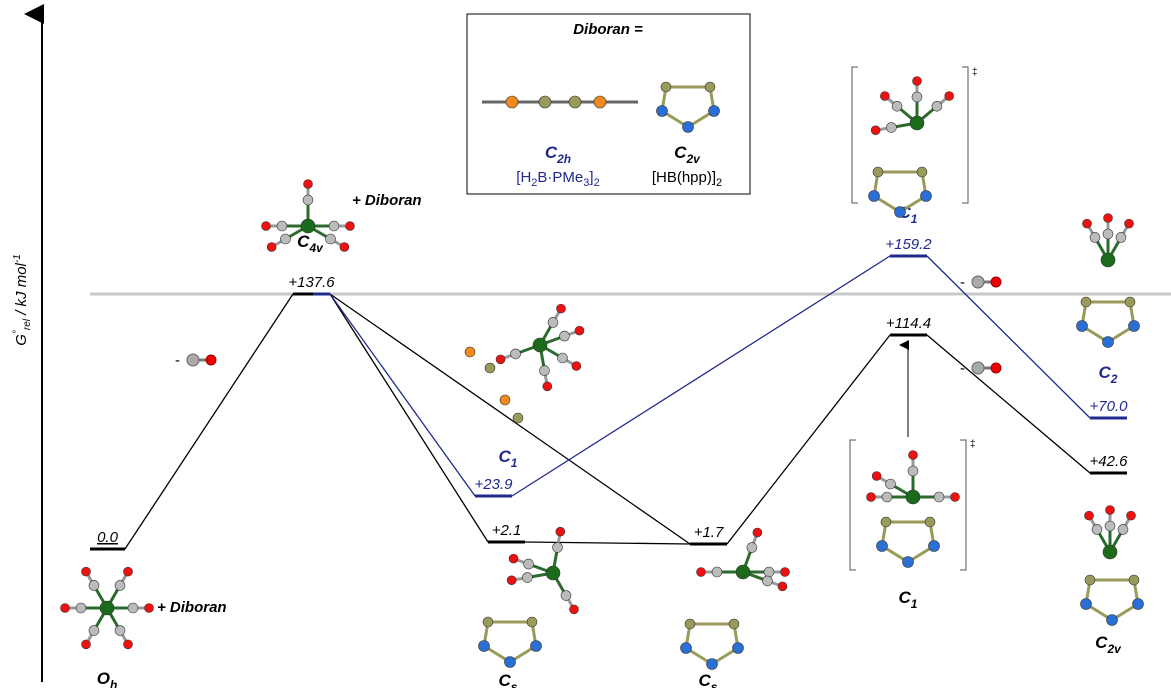 This screenshot has height=688, width=1171. I want to click on level-label: +2.1, so click(507, 530).